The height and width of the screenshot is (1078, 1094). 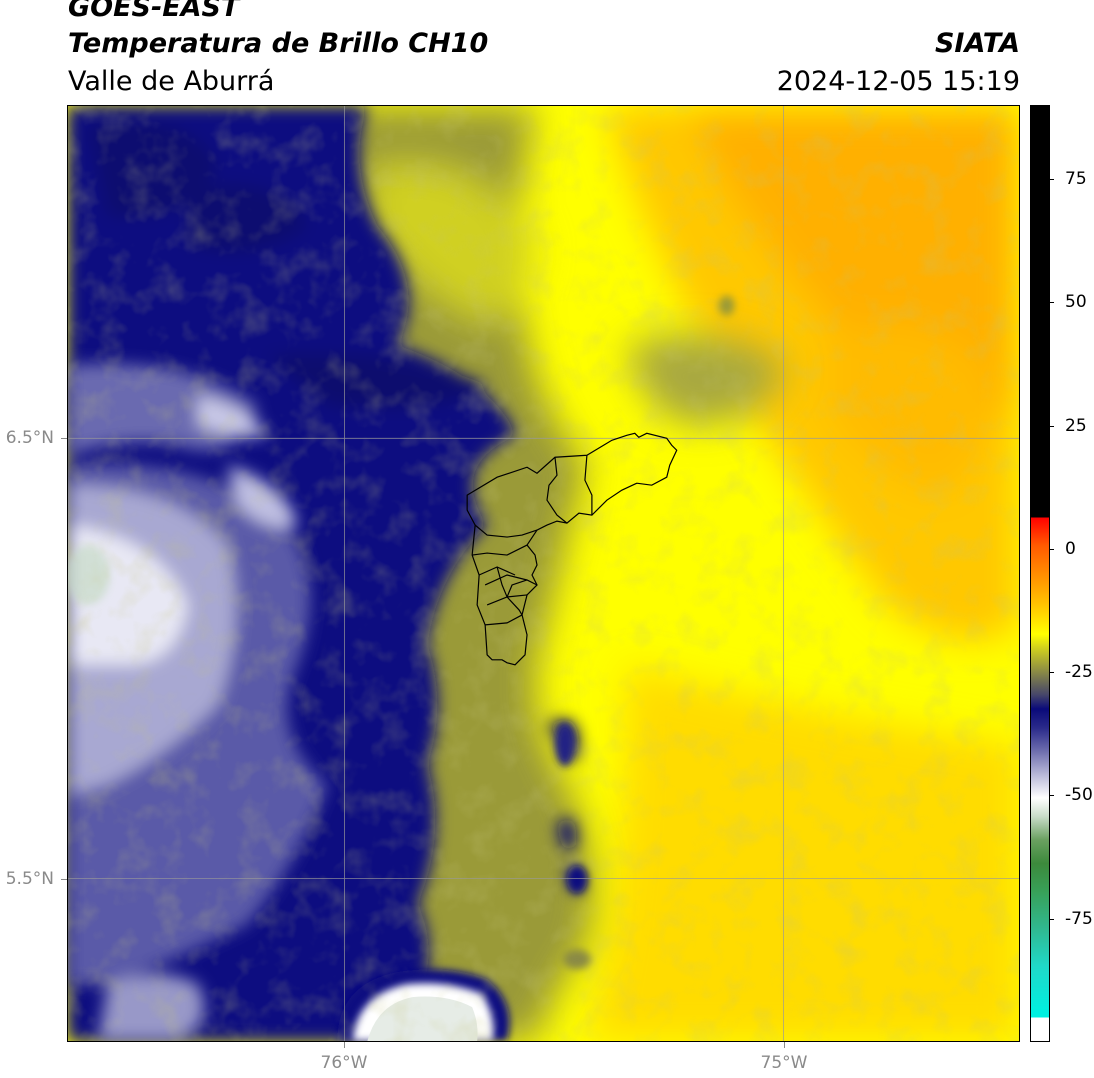 I want to click on lon-label-75w: 75°W, so click(x=784, y=1063).